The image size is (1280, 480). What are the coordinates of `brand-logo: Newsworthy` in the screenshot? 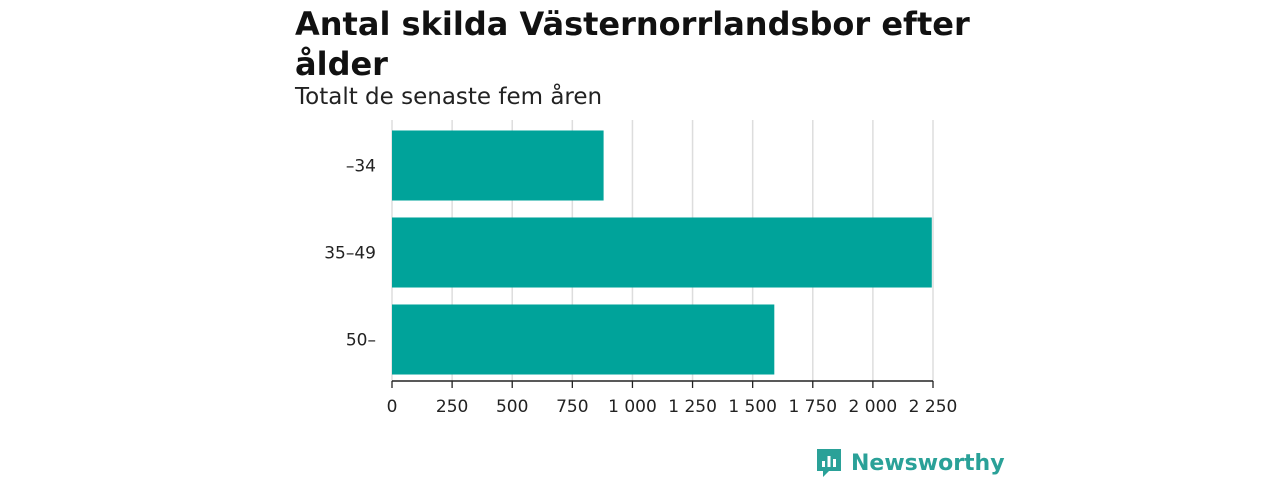 It's located at (910, 463).